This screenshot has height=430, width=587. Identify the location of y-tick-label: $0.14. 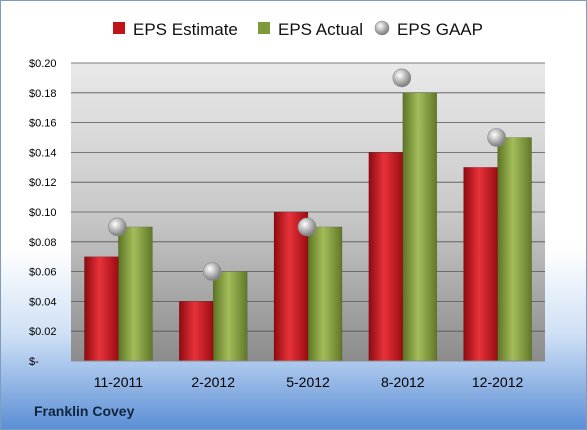
(43, 153).